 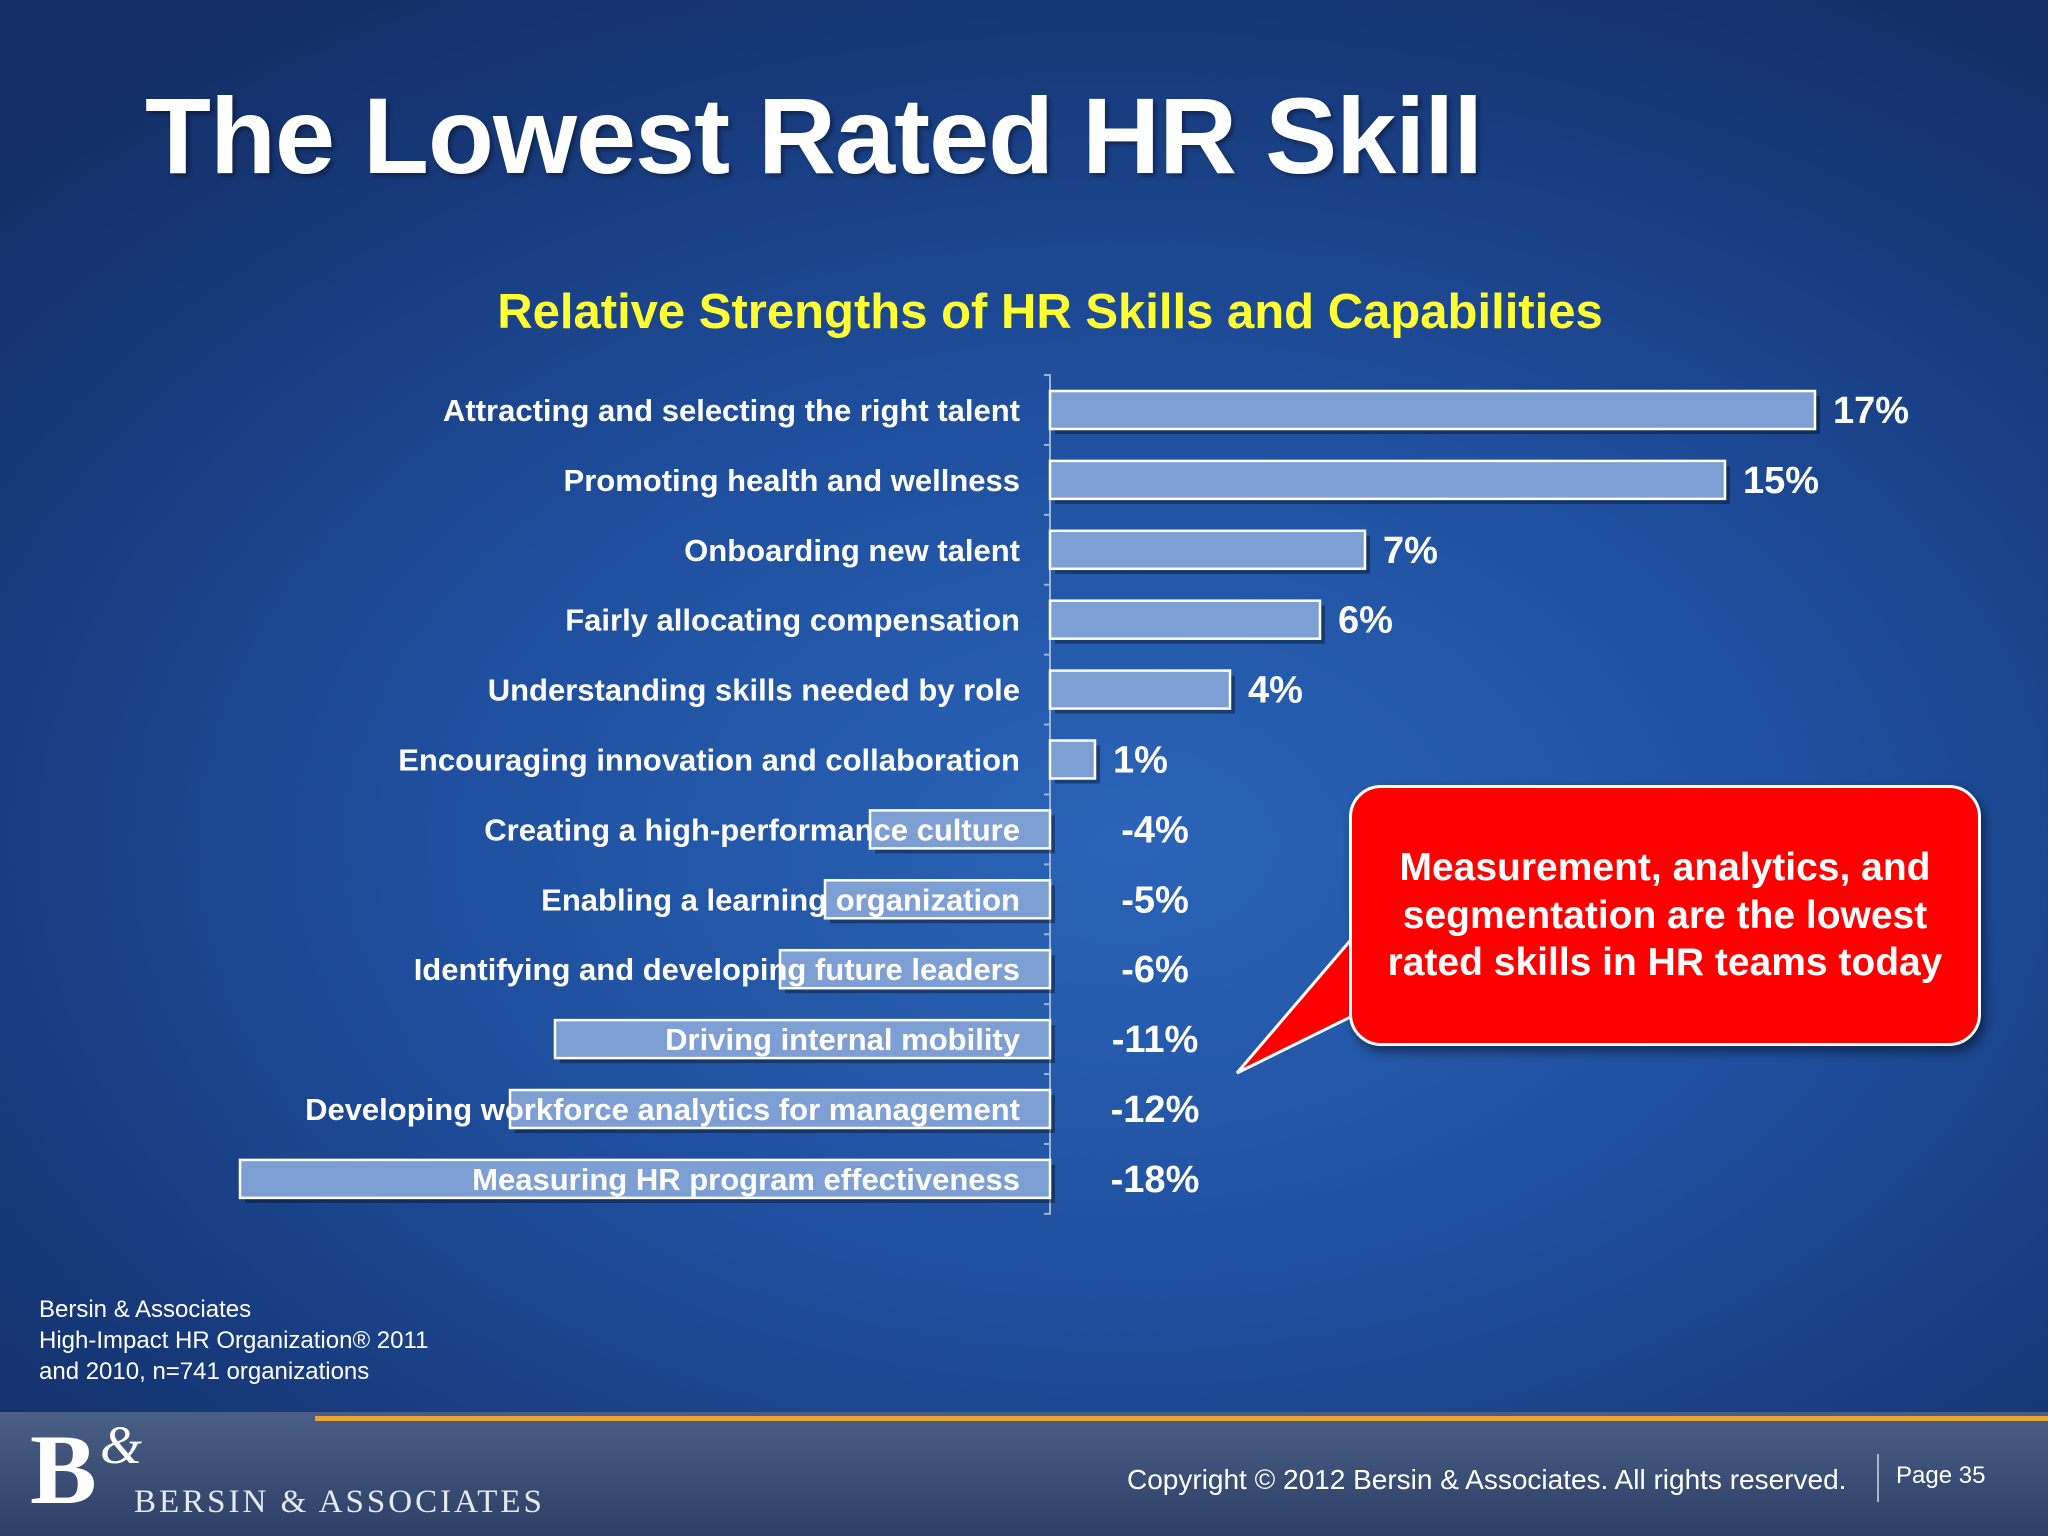 What do you see at coordinates (792, 480) in the screenshot?
I see `category-label: Promoting health and wellness` at bounding box center [792, 480].